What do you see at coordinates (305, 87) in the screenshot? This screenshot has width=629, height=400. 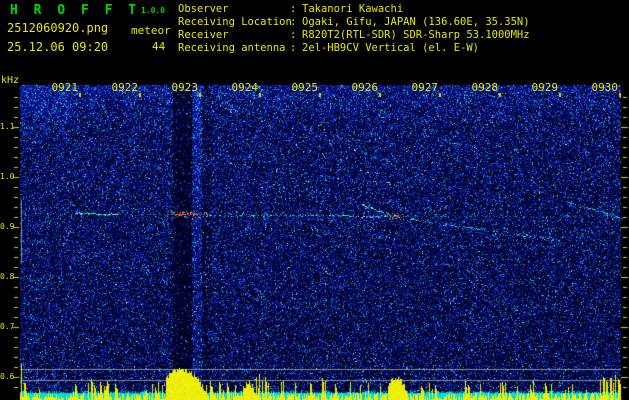 I see `time-tick-label: 0925` at bounding box center [305, 87].